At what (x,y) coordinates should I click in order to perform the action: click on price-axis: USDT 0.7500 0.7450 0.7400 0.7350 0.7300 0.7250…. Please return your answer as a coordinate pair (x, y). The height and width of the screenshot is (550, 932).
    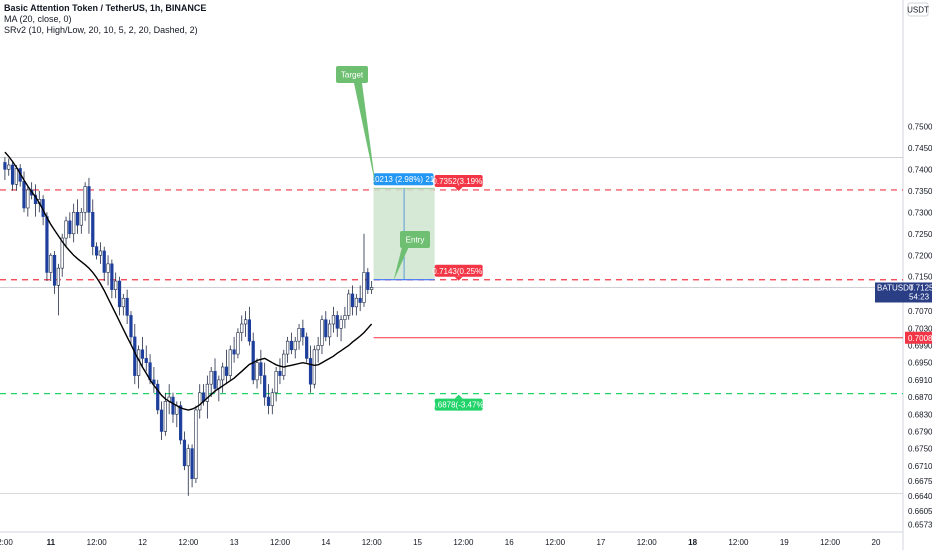
    Looking at the image, I should click on (903, 275).